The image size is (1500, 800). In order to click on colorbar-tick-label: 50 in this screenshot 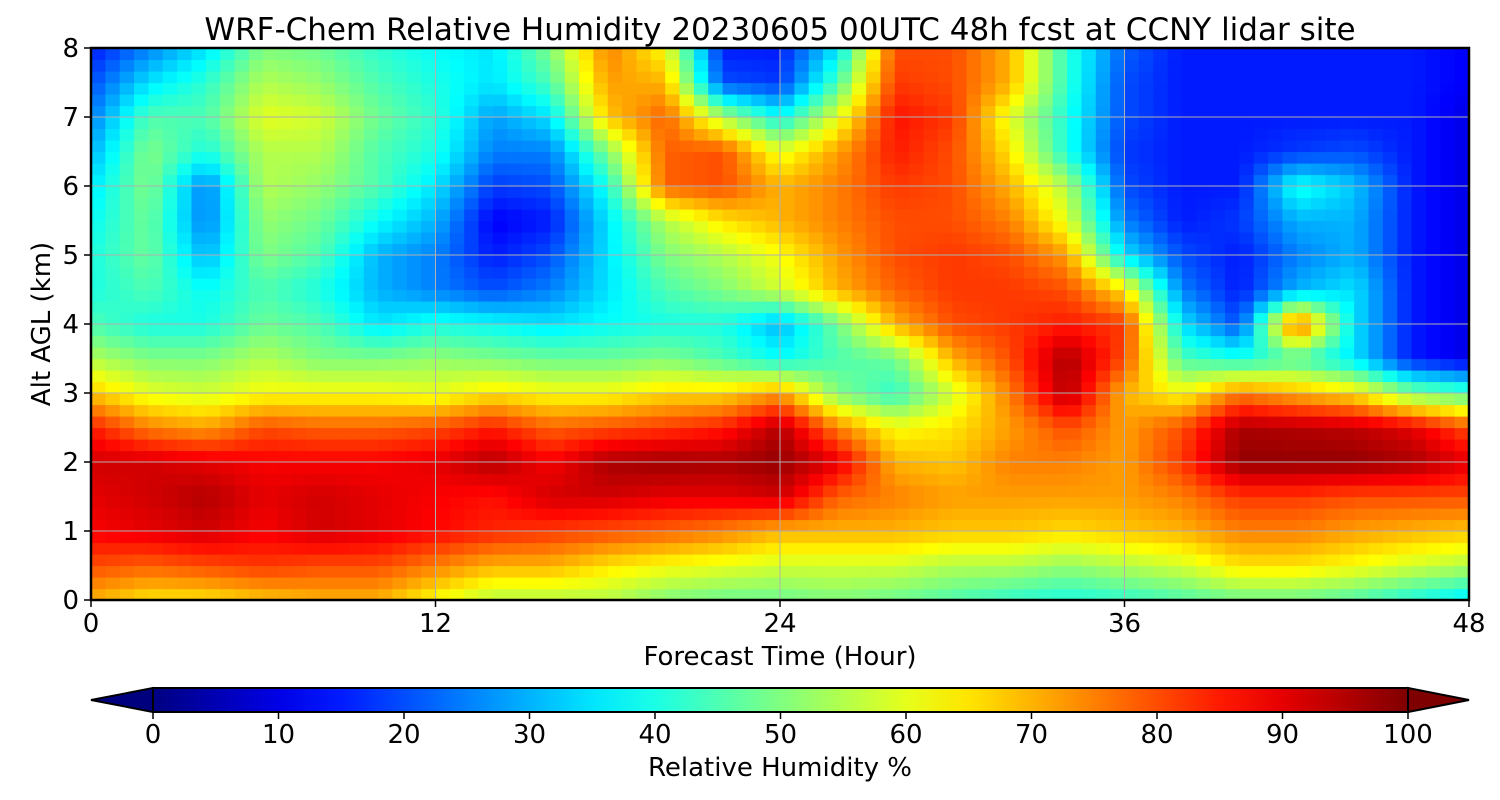, I will do `click(780, 735)`.